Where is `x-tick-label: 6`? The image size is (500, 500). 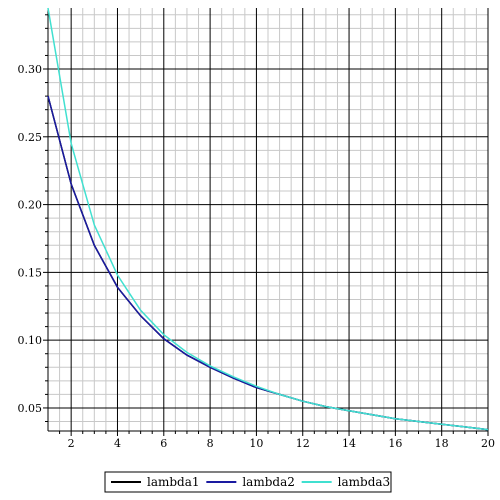
x-tick-label: 6 is located at coordinates (163, 443).